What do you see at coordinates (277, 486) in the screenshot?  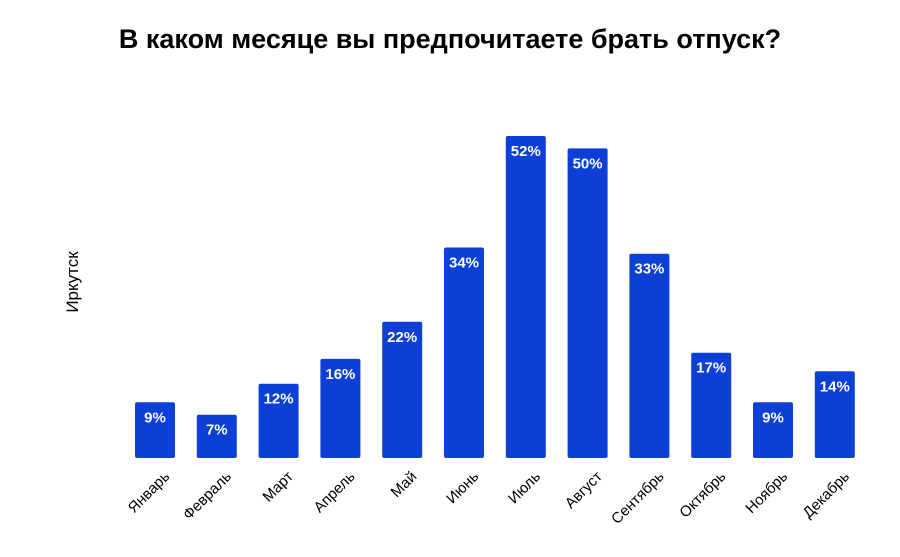 I see `x-tick-label: Март` at bounding box center [277, 486].